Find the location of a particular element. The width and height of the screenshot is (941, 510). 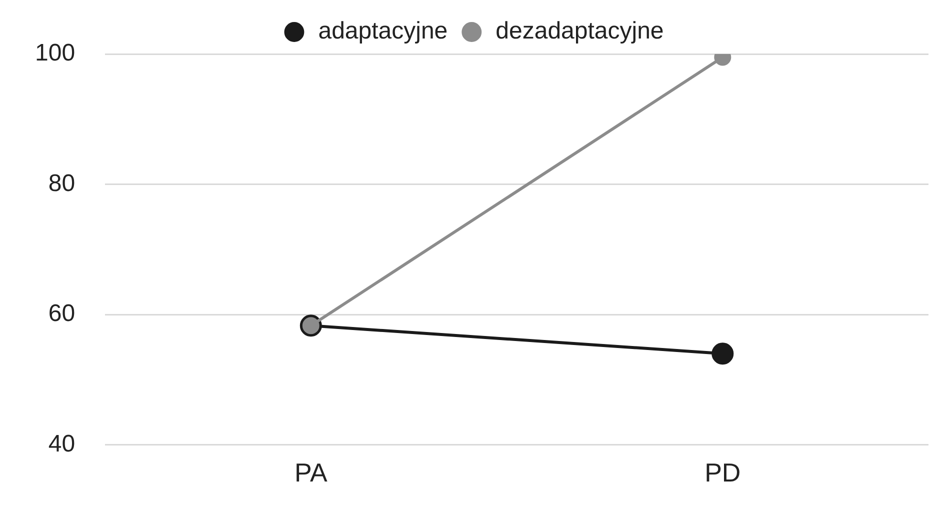

x-tick-label: PD is located at coordinates (722, 473).